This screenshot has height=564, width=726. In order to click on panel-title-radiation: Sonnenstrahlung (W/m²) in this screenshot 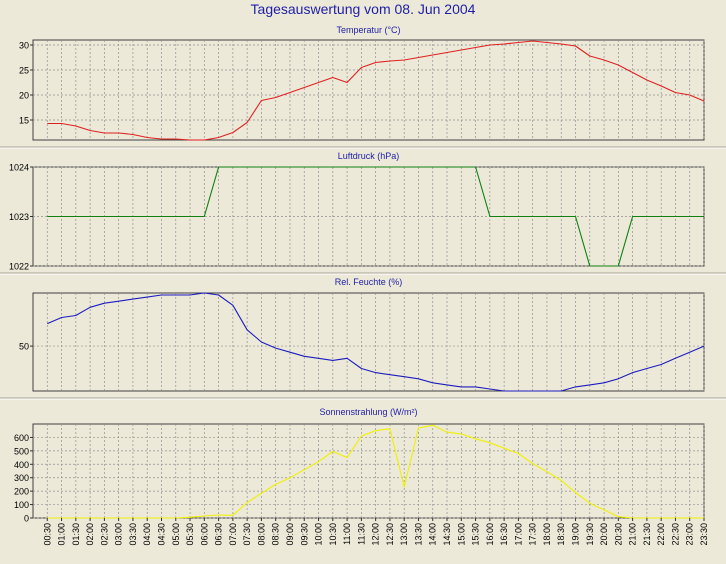, I will do `click(368, 412)`.